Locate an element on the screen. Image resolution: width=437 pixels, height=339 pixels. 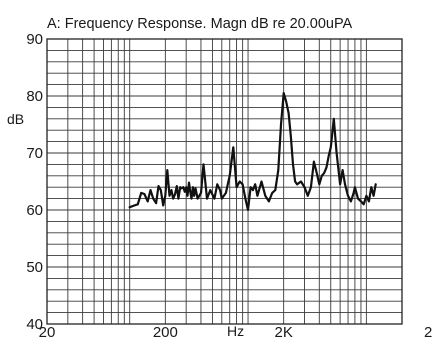
x-axis-unit-label: Hz is located at coordinates (235, 331).